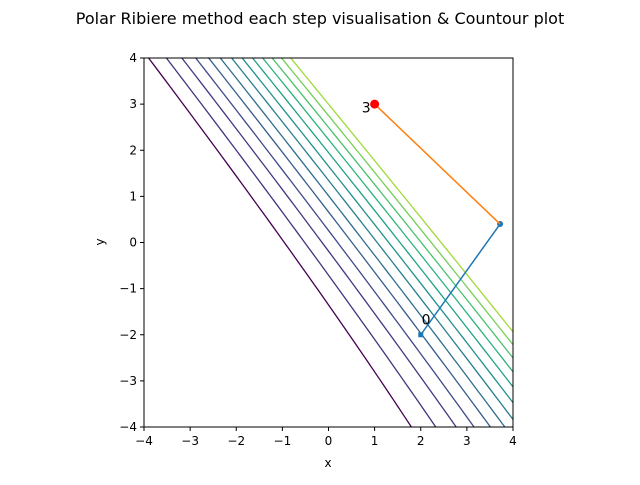 Image resolution: width=640 pixels, height=485 pixels. Describe the element at coordinates (283, 441) in the screenshot. I see `x-tick-label: −1` at that location.